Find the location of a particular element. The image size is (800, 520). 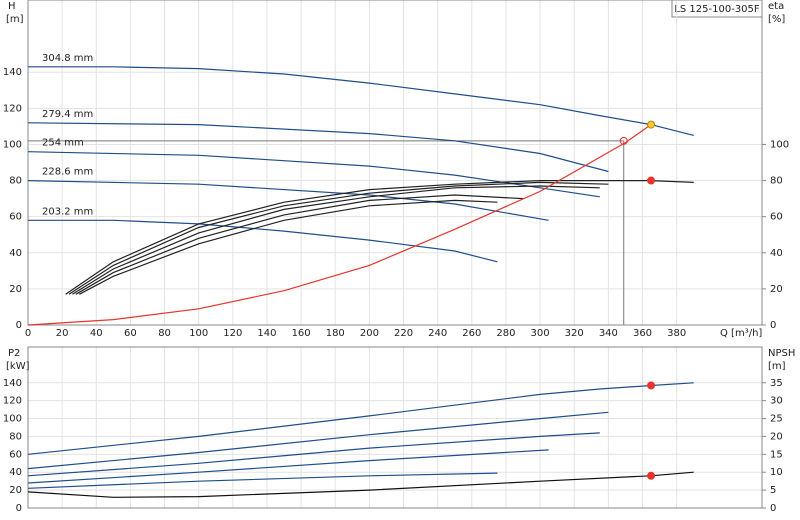

curve-label: 304.8 mm is located at coordinates (67, 58).